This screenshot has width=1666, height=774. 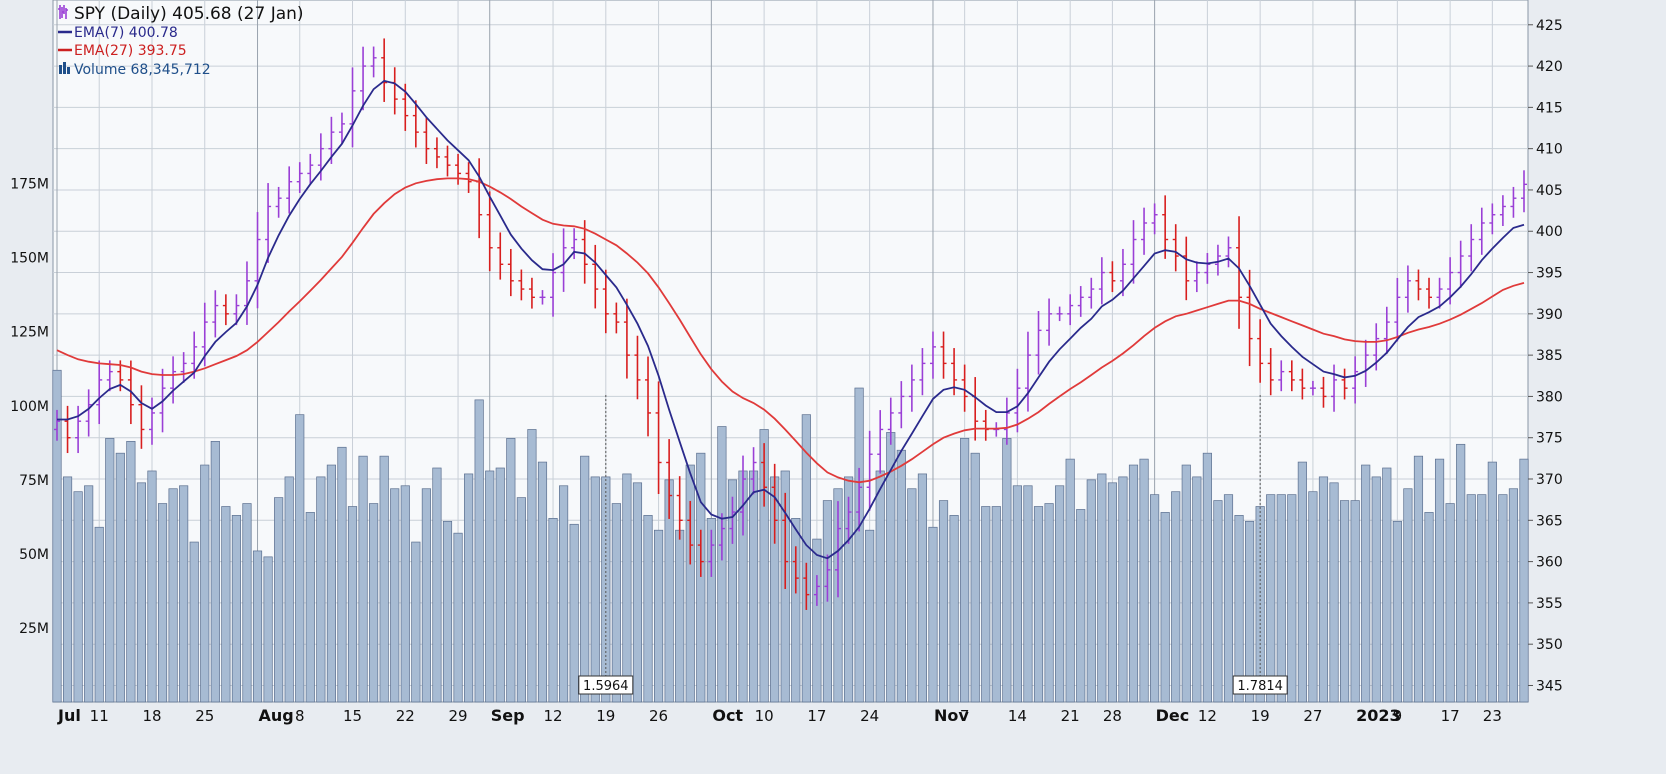 I want to click on volume-axis-label: 25M, so click(x=34, y=629).